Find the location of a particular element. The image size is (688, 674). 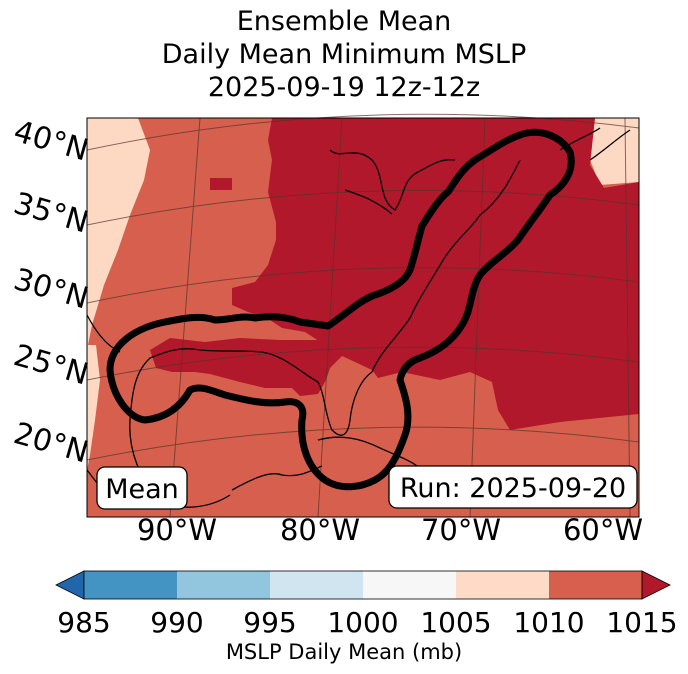

colorbar-frame is located at coordinates (363, 585).